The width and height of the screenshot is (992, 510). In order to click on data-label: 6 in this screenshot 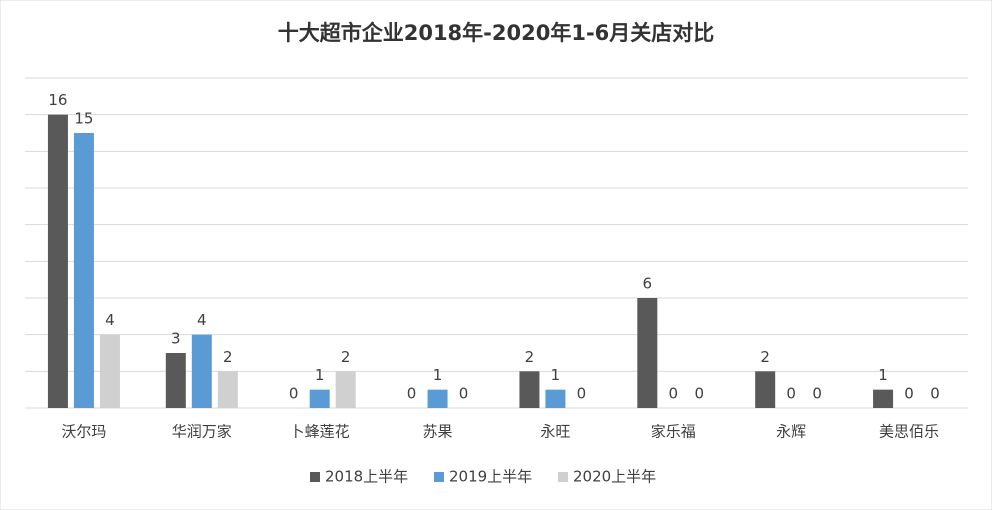, I will do `click(648, 284)`.